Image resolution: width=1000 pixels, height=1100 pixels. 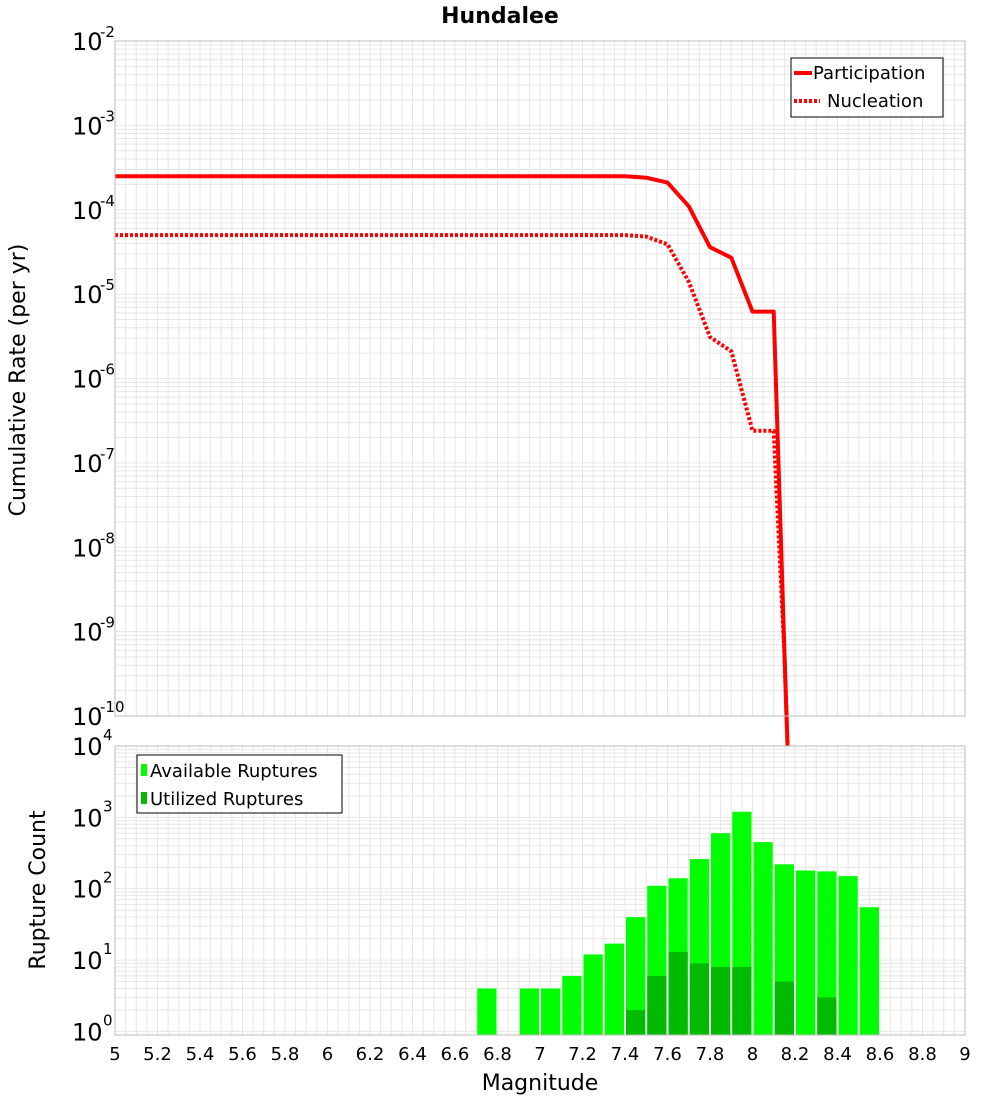 I want to click on x-tick-label: 5.4, so click(x=200, y=1054).